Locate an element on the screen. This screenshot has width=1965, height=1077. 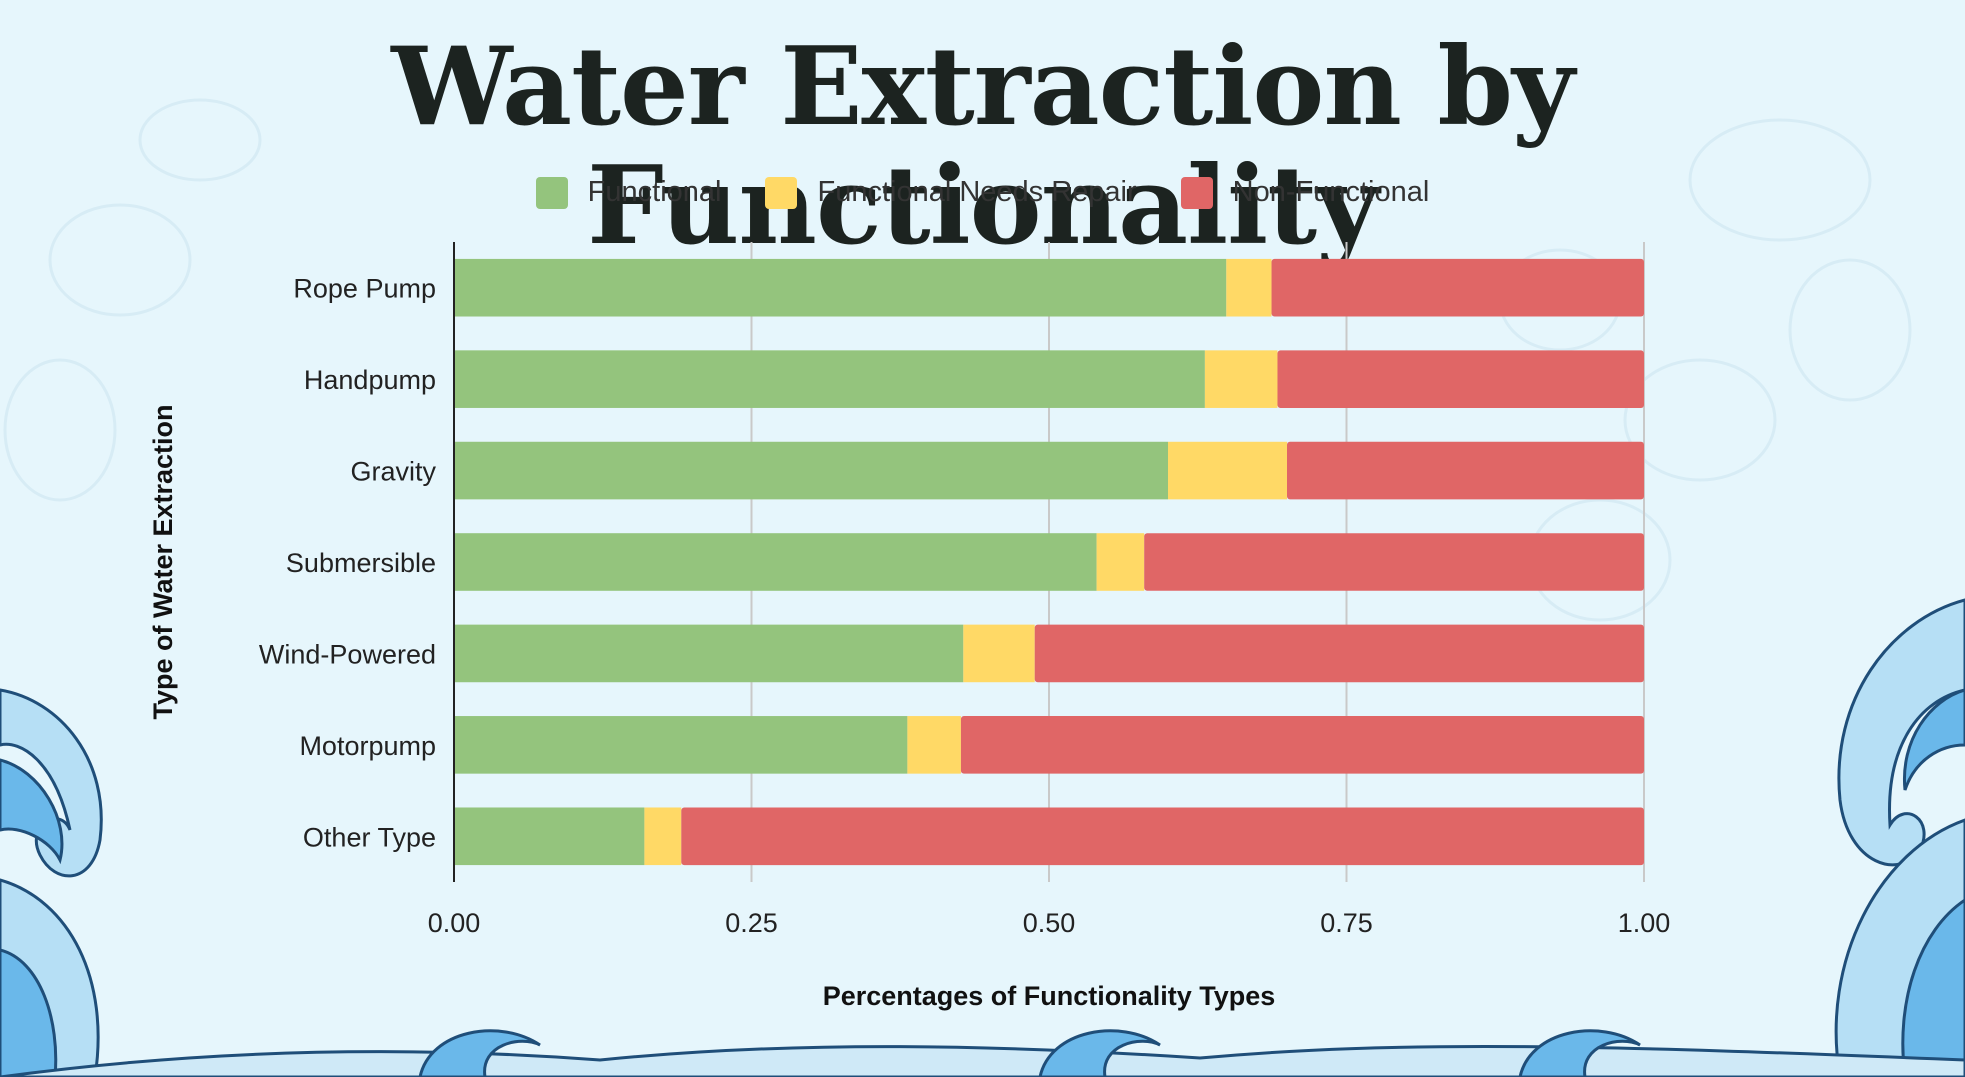
legend-label-non-functional: Non-Functional is located at coordinates (1331, 192).